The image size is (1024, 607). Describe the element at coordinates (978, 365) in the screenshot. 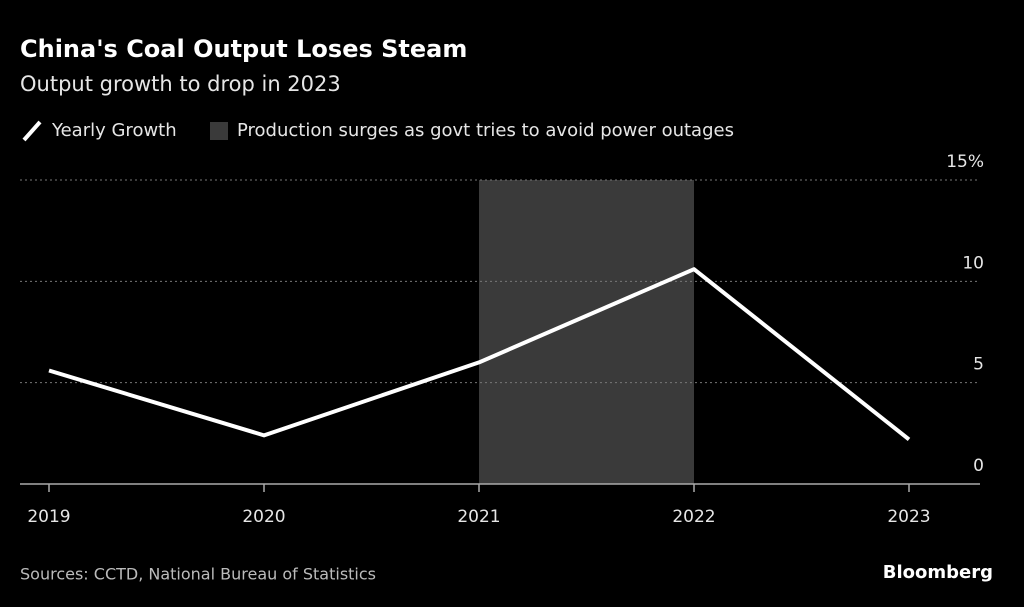

I see `y-tick-label: 5` at that location.